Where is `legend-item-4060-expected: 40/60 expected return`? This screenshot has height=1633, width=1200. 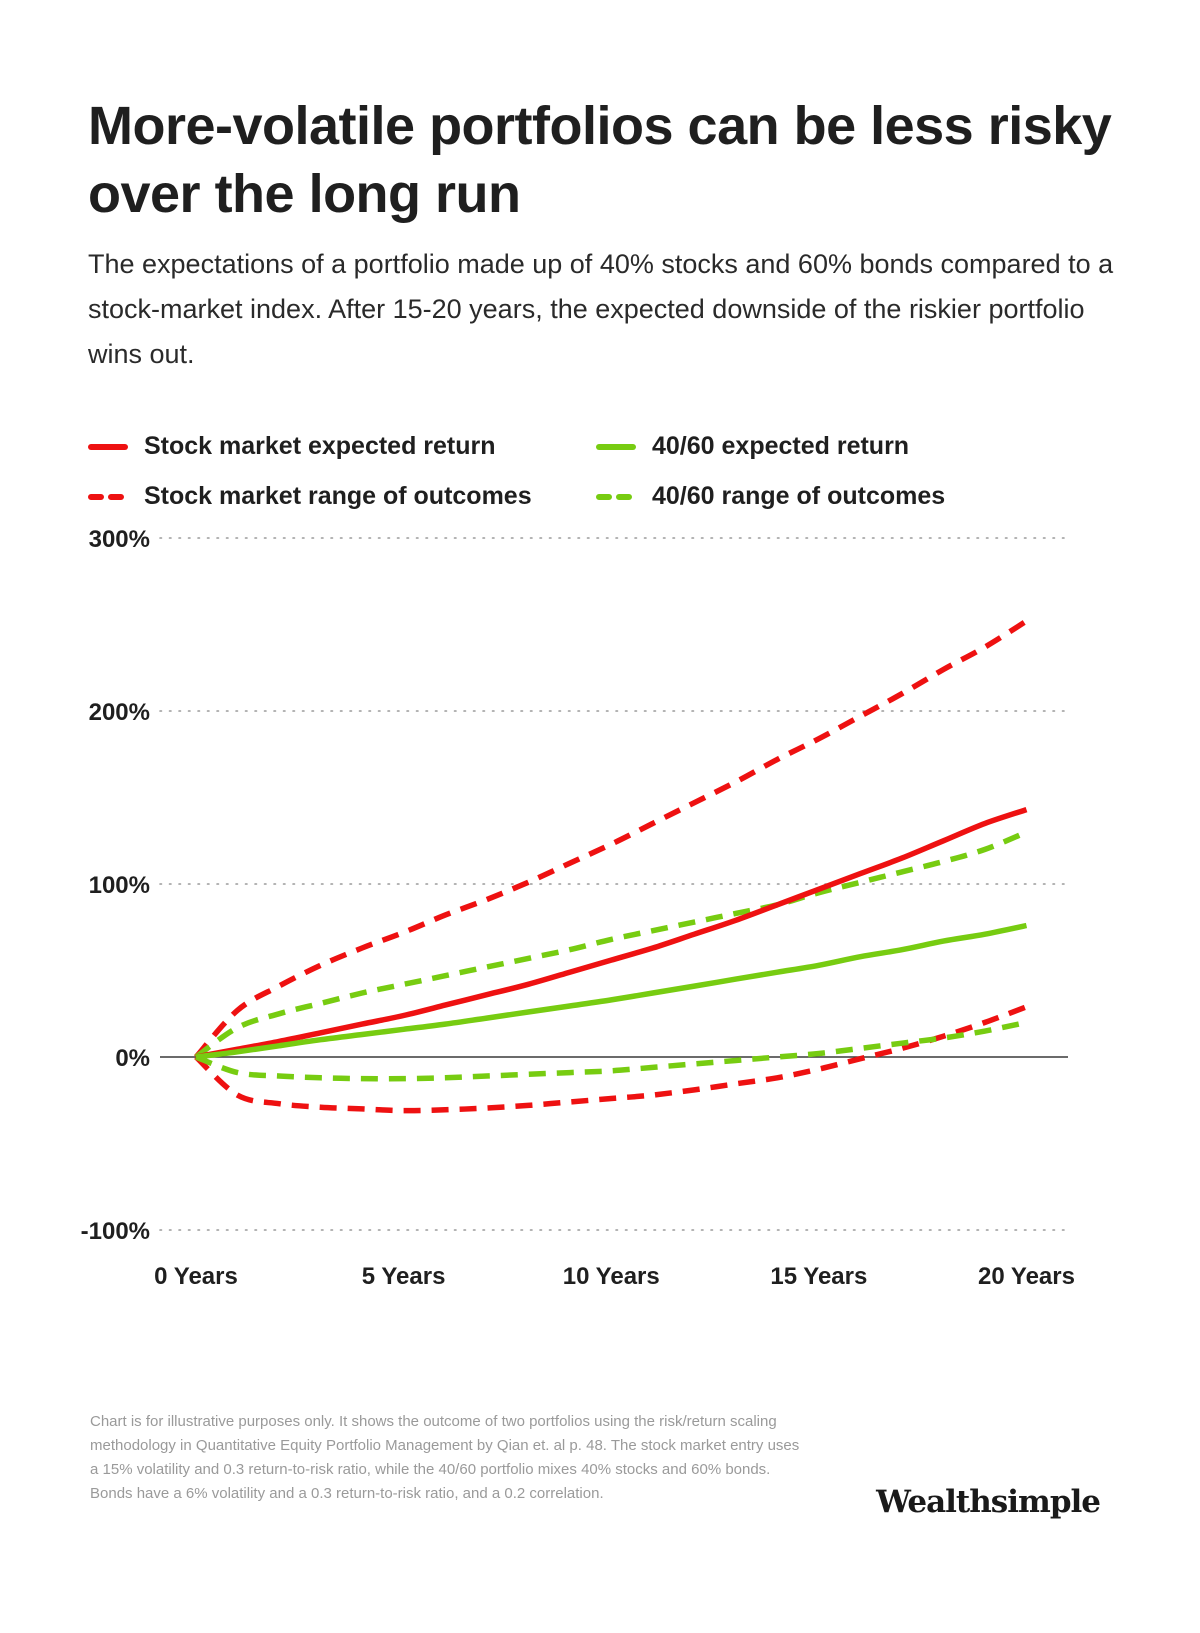
legend-item-4060-expected: 40/60 expected return is located at coordinates (752, 446).